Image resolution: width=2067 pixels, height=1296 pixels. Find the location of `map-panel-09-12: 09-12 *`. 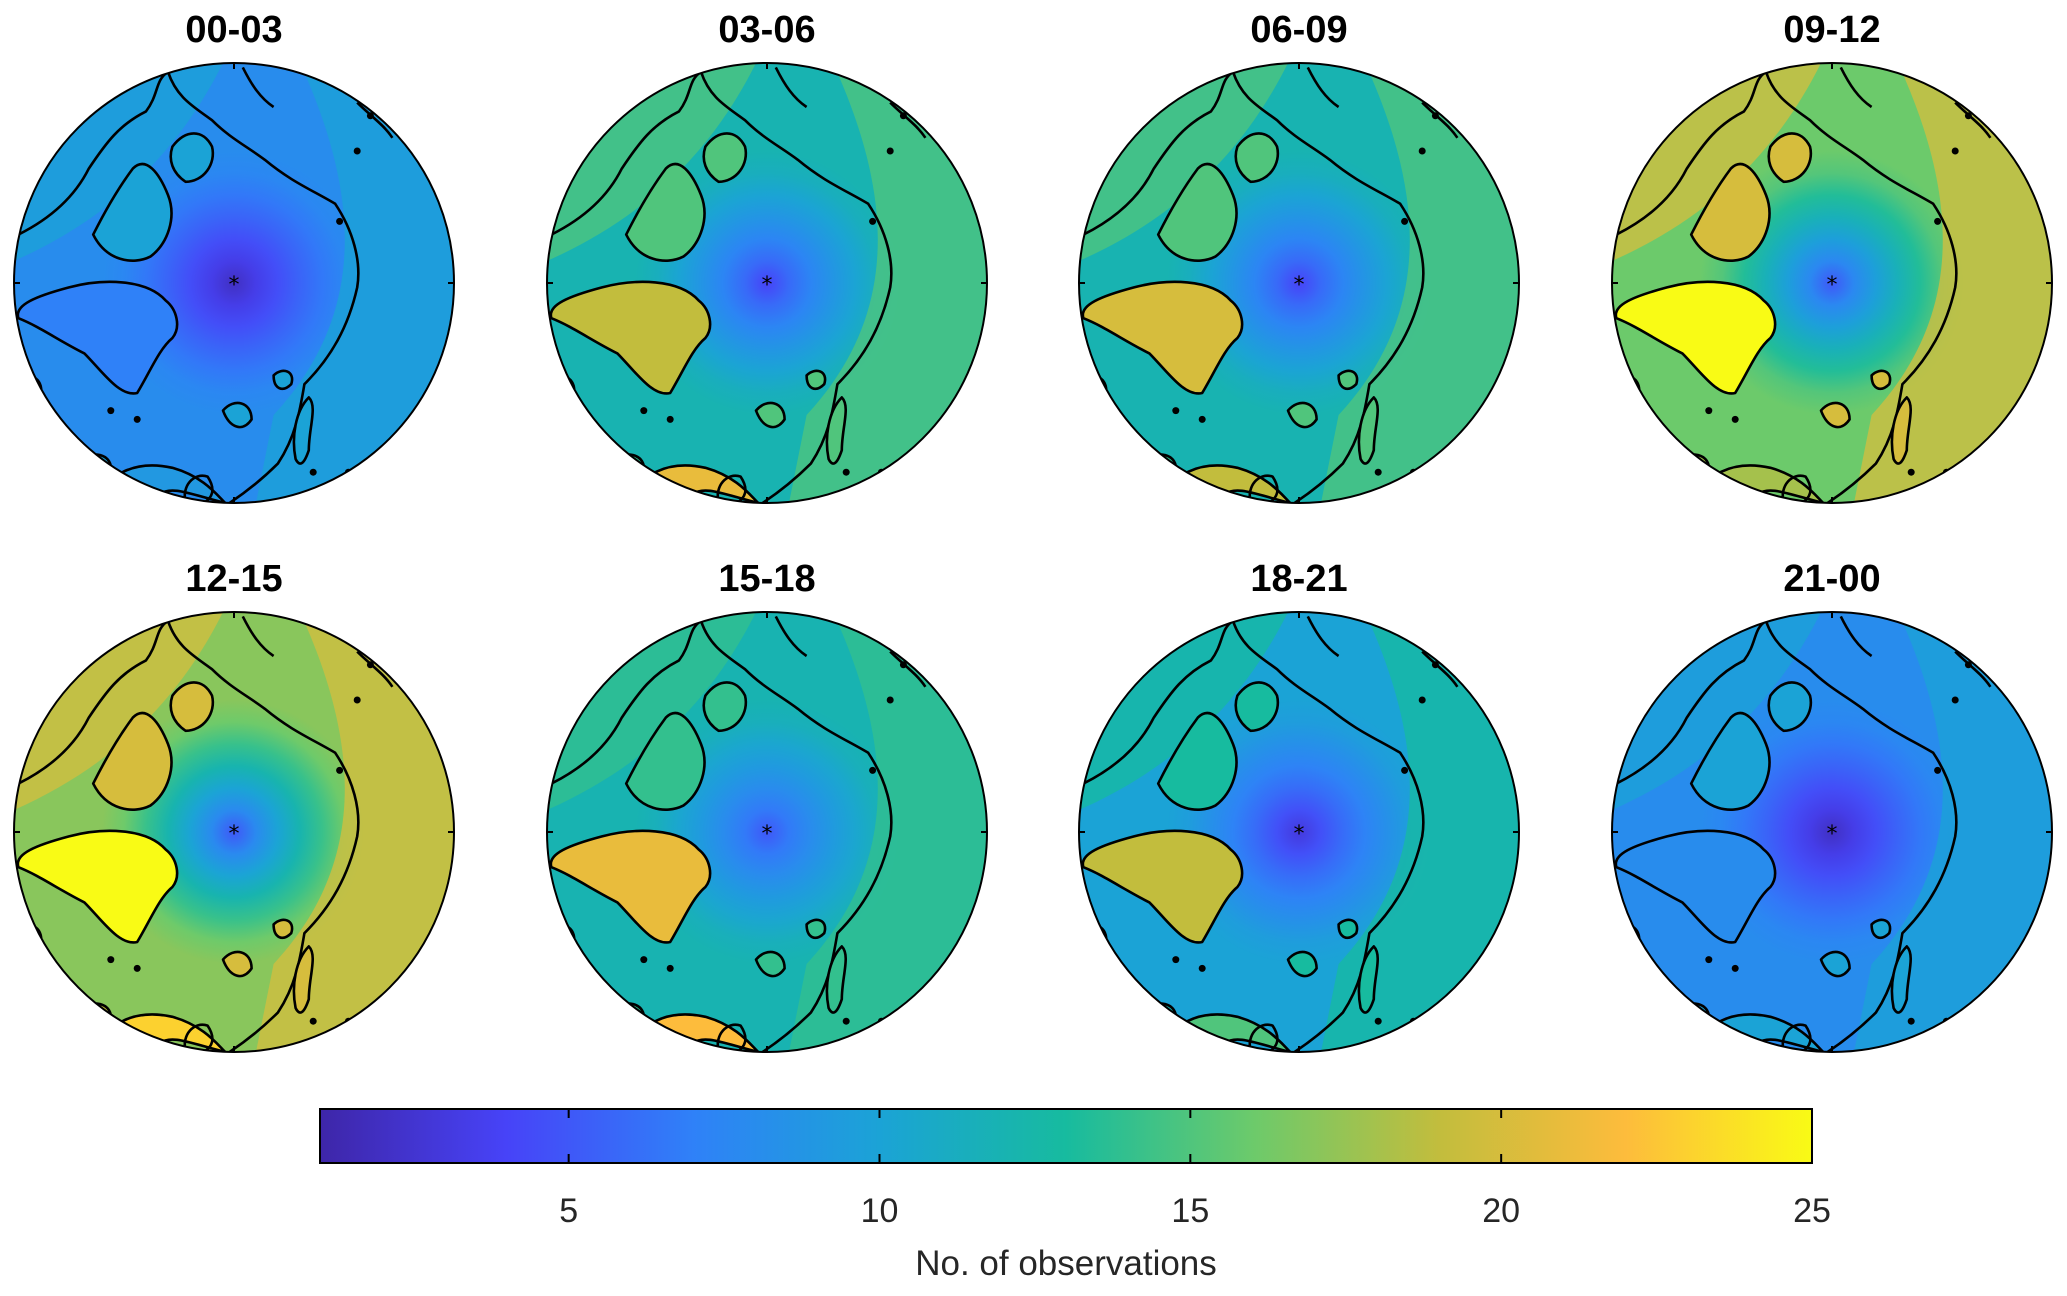

map-panel-09-12: 09-12 * is located at coordinates (1832, 256).